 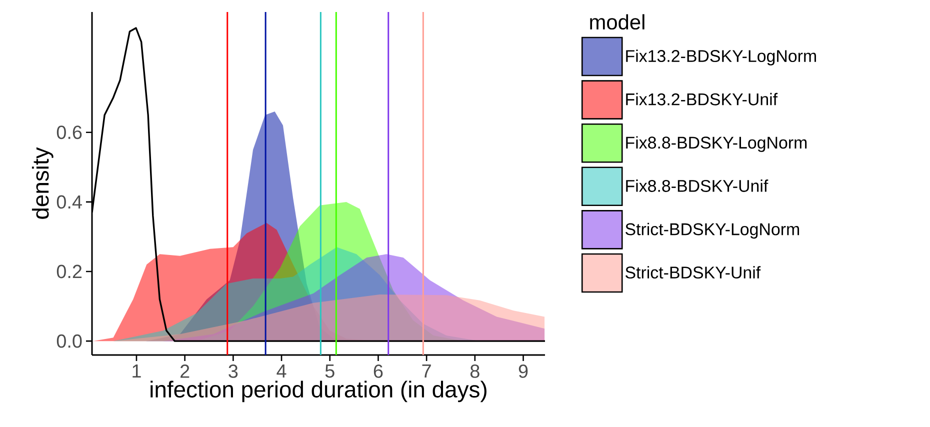 What do you see at coordinates (713, 230) in the screenshot?
I see `legend-label: Strict-BDSKY-LogNorm` at bounding box center [713, 230].